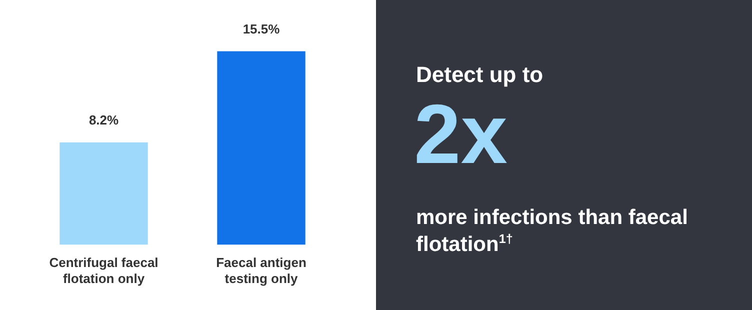  What do you see at coordinates (461, 134) in the screenshot?
I see `text: 2x` at bounding box center [461, 134].